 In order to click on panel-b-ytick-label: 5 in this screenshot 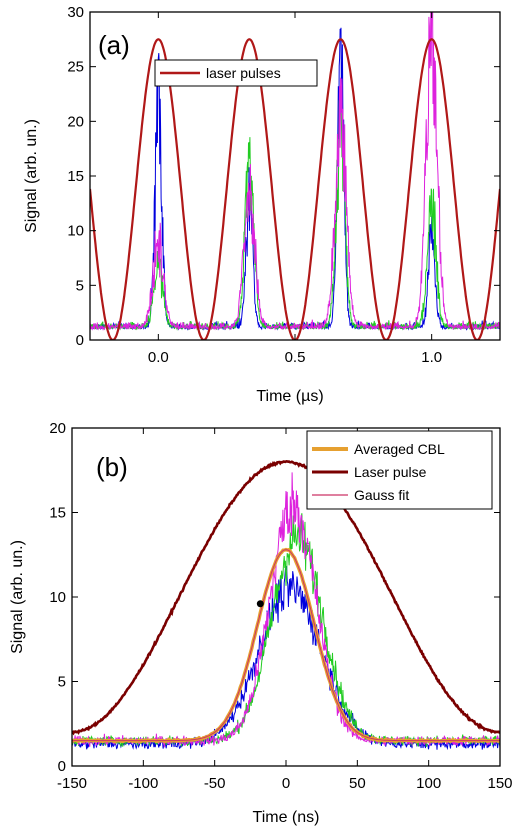, I will do `click(62, 682)`.